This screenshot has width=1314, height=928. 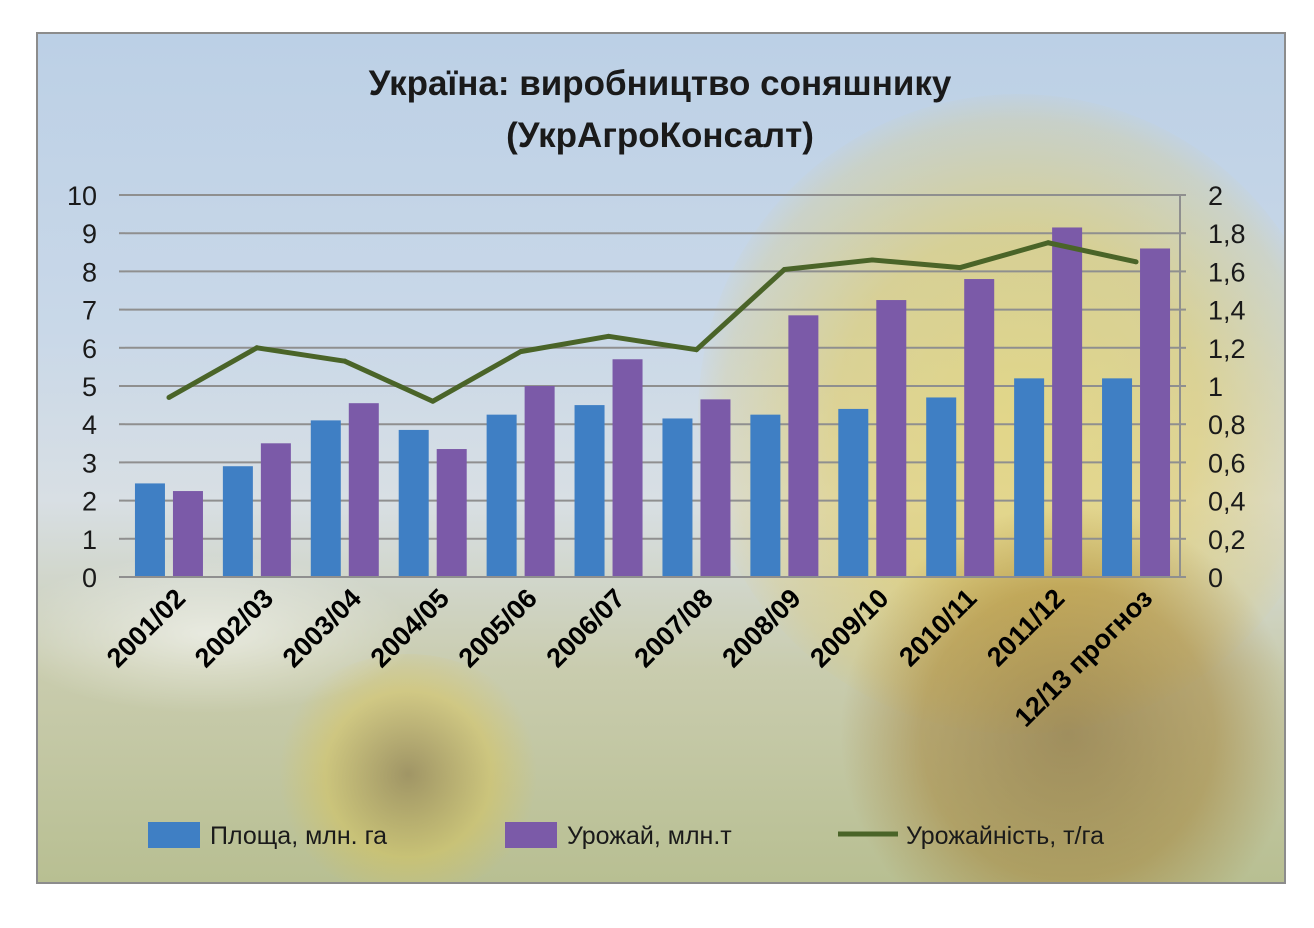 I want to click on x-axis-label: 2006/07, so click(x=586, y=628).